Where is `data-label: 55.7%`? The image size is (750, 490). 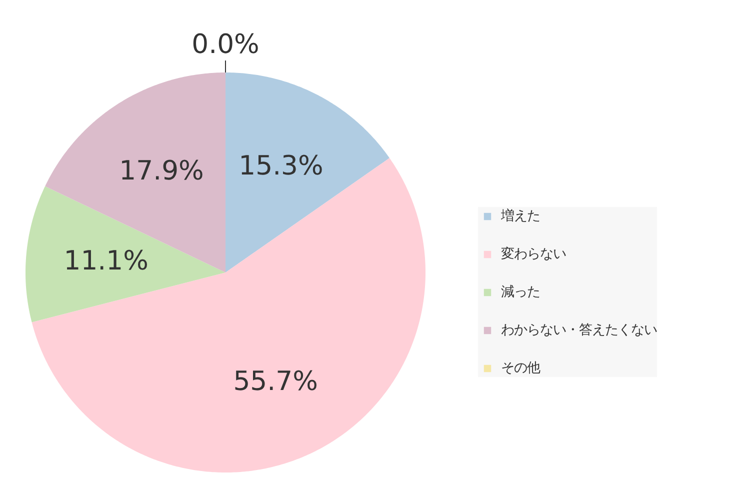 data-label: 55.7% is located at coordinates (275, 382).